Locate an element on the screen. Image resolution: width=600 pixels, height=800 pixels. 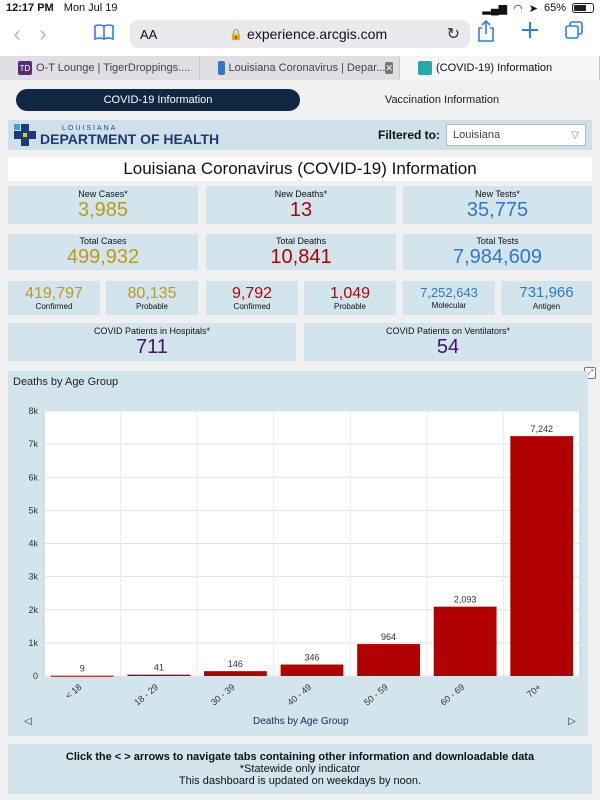
signal-icon: ▂▄▆ is located at coordinates (495, 8).